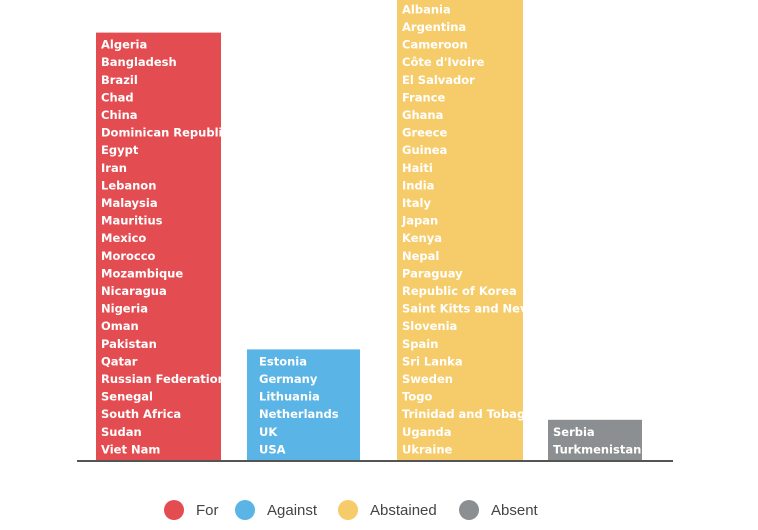 The width and height of the screenshot is (758, 530). Describe the element at coordinates (121, 432) in the screenshot. I see `bar-label-sudan: Sudan` at that location.